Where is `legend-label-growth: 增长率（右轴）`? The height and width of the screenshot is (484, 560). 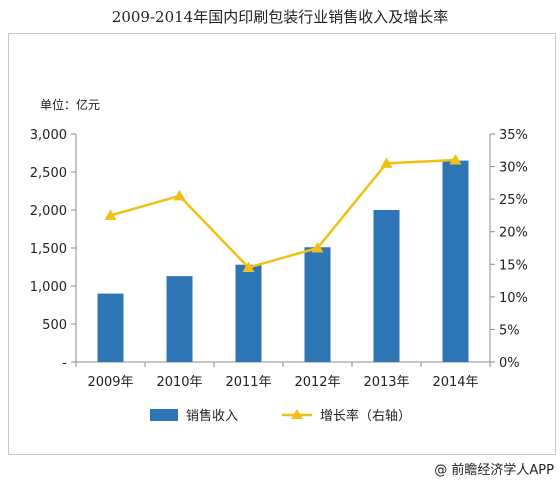
legend-label-growth: 增长率（右轴） is located at coordinates (365, 416).